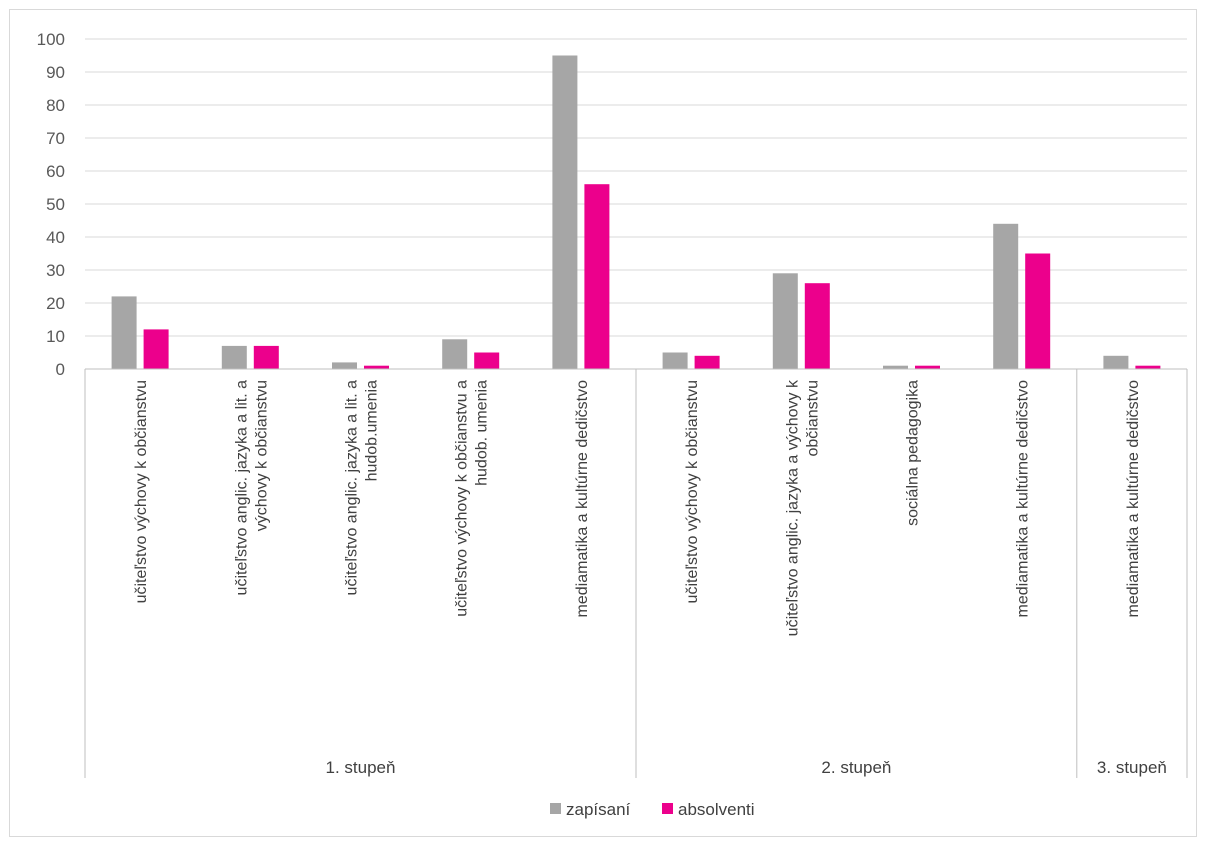 This screenshot has width=1208, height=846. I want to click on category-label: občianstvu, so click(812, 418).